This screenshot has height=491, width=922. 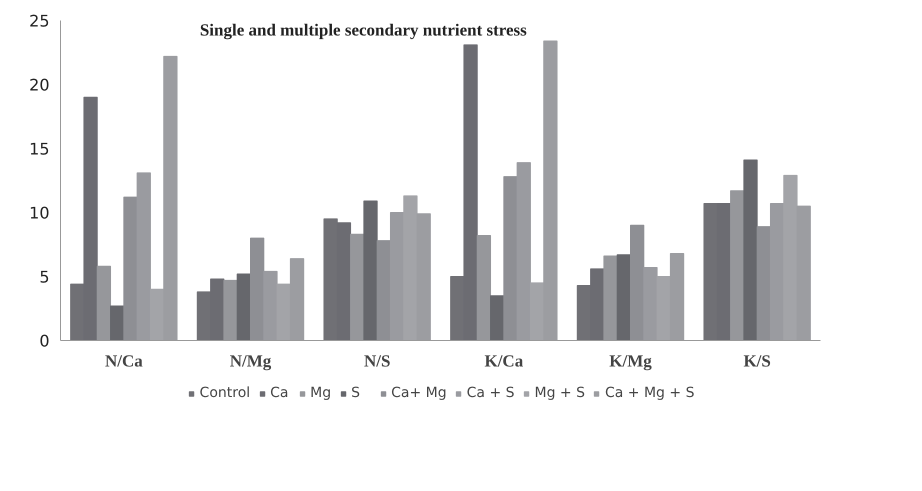 What do you see at coordinates (757, 361) in the screenshot?
I see `x-tick-label: K/S` at bounding box center [757, 361].